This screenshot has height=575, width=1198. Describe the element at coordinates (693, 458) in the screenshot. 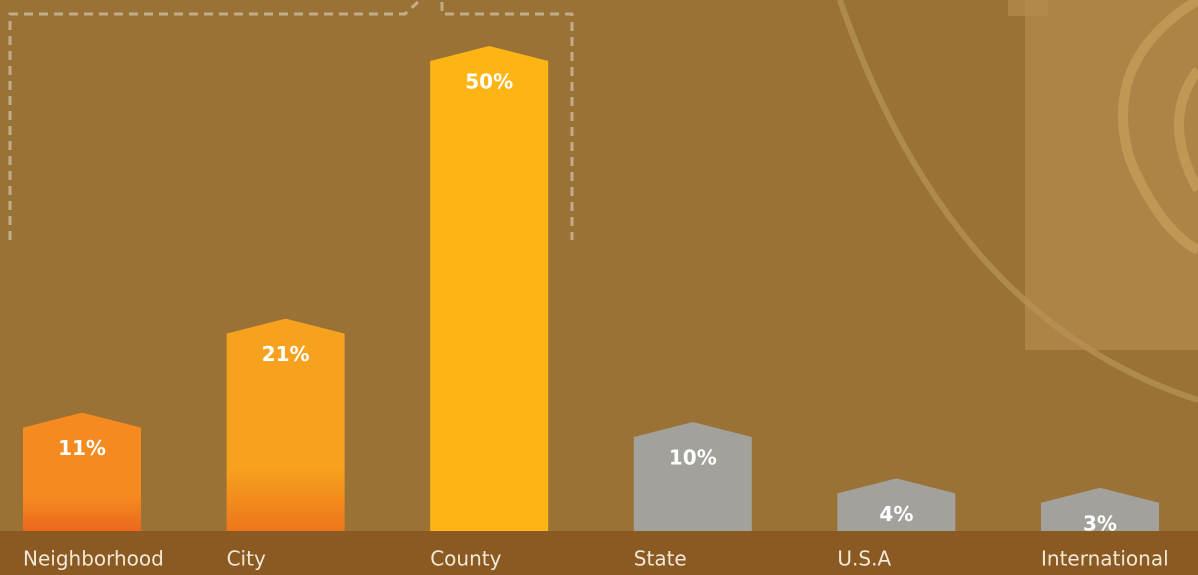

I see `value-label: 10%` at that location.